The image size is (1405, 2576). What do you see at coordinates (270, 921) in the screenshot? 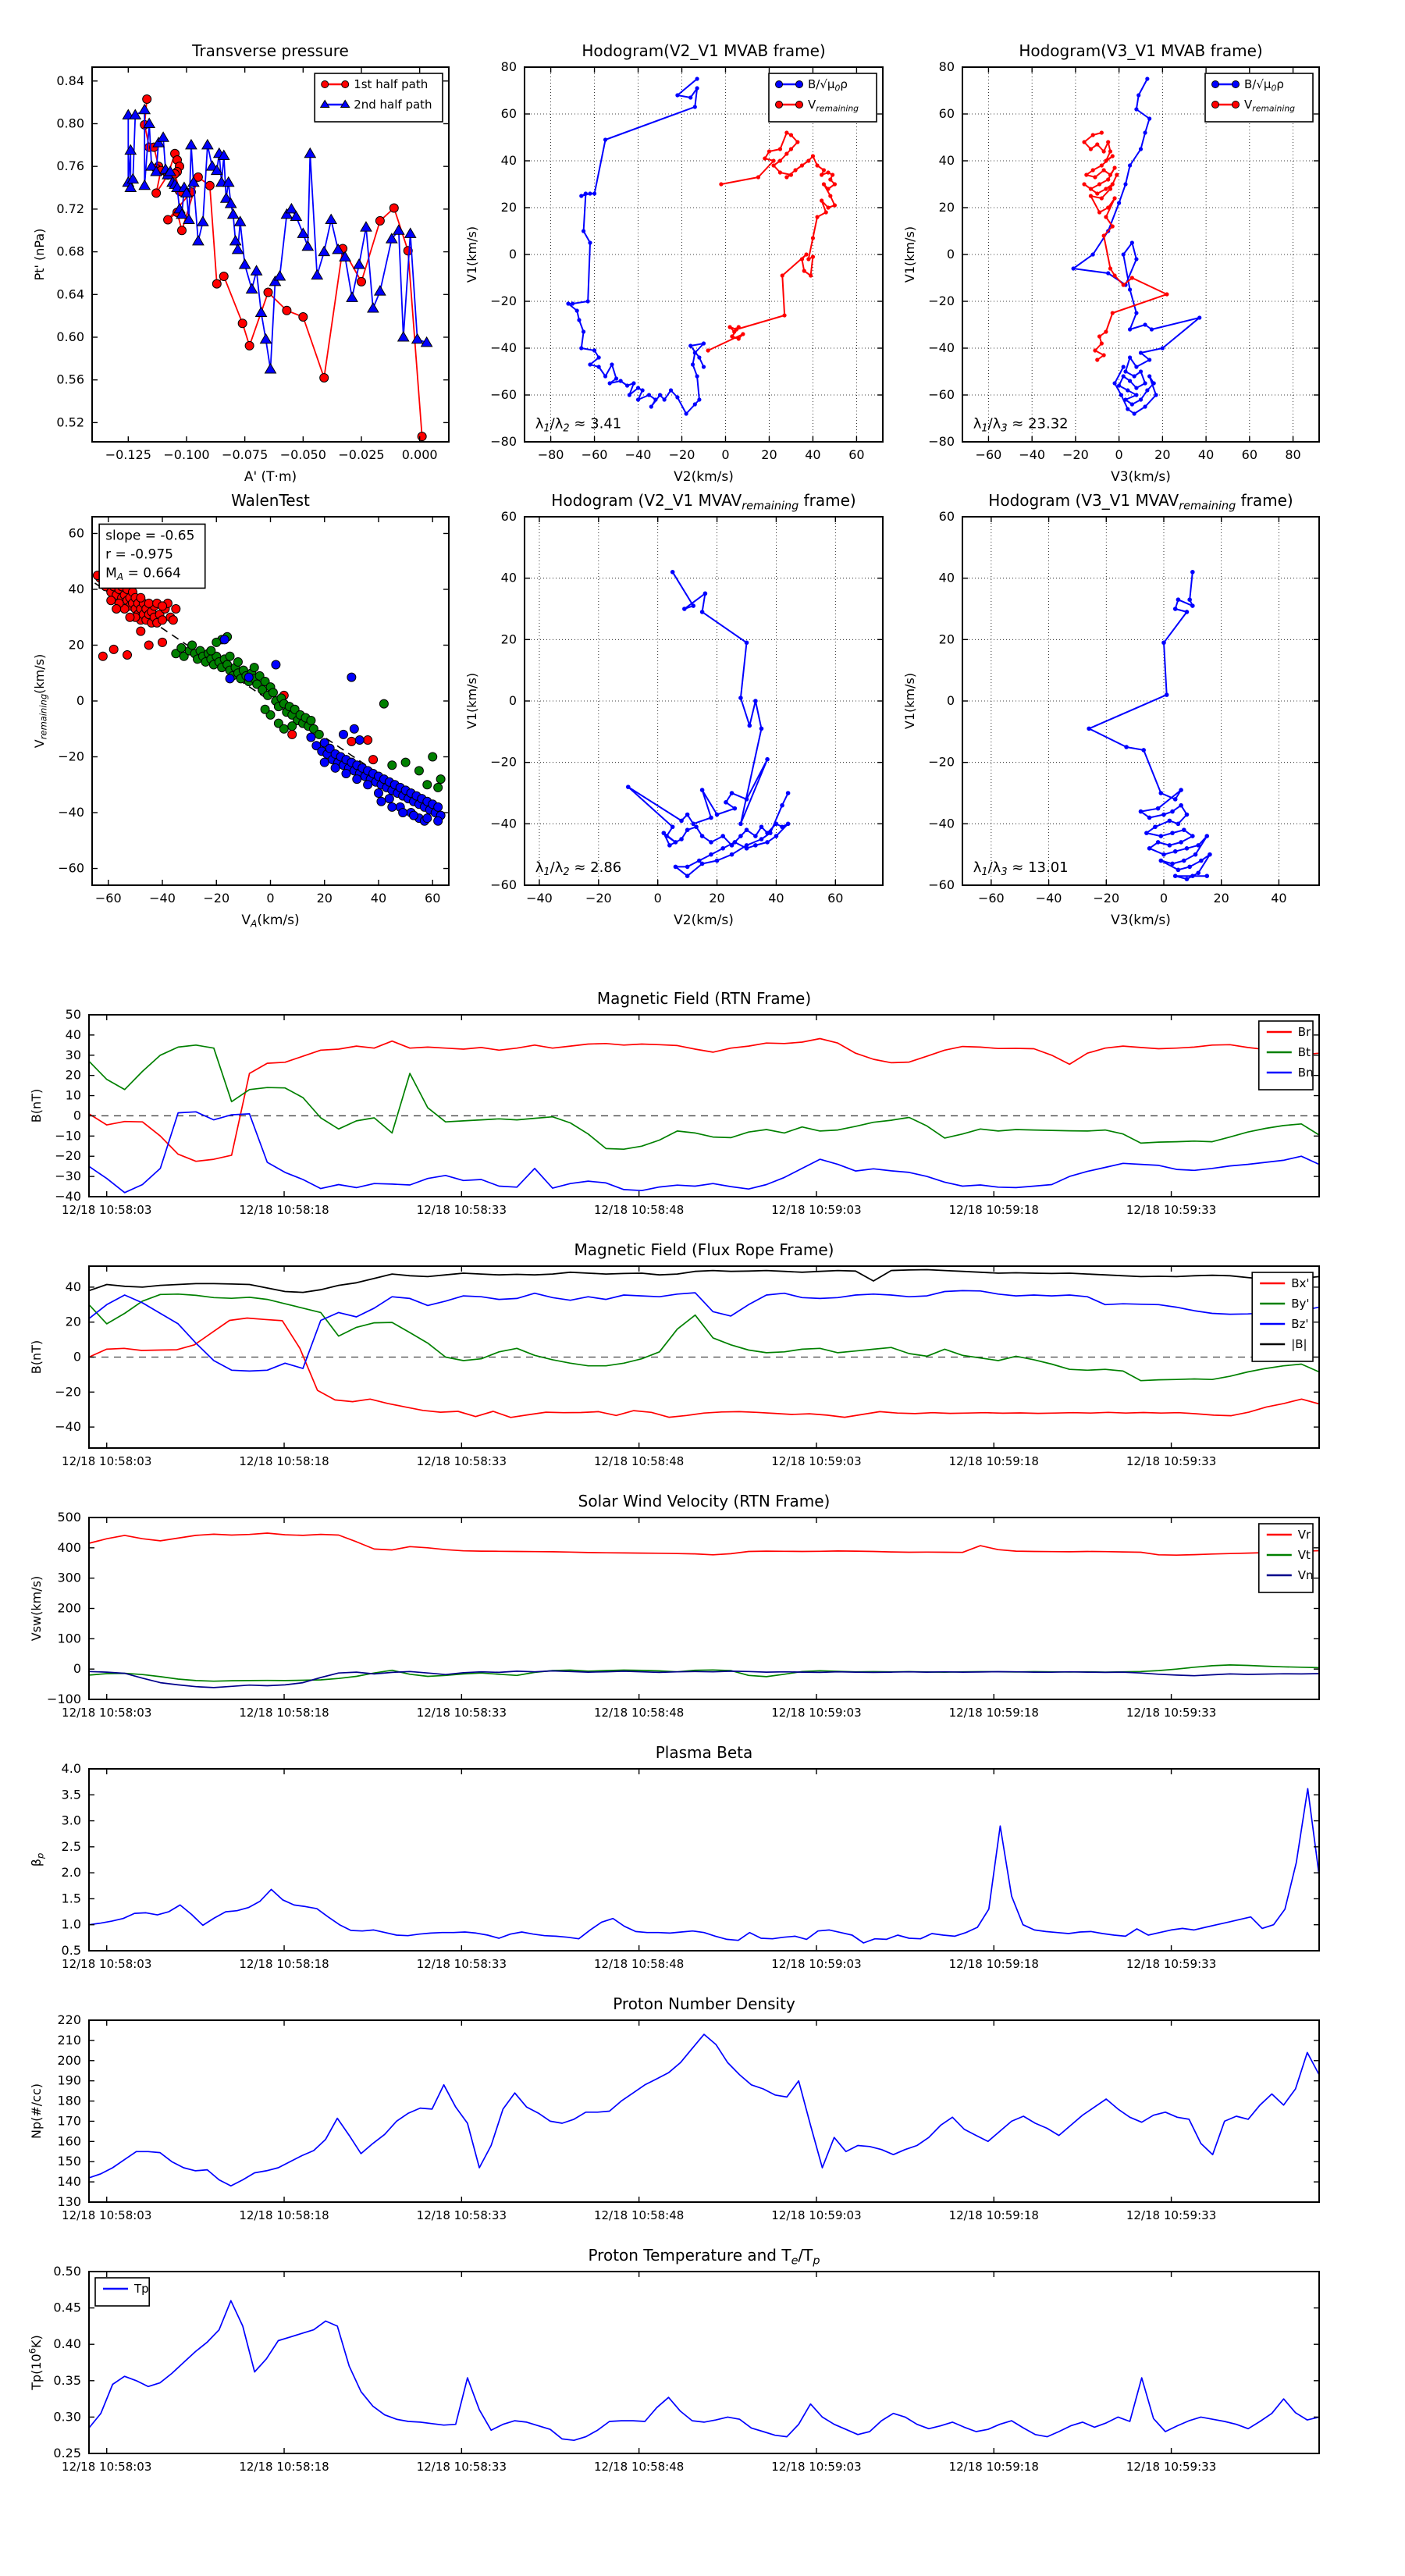
I see `x-axis-label: VA(km/s)` at bounding box center [270, 921].